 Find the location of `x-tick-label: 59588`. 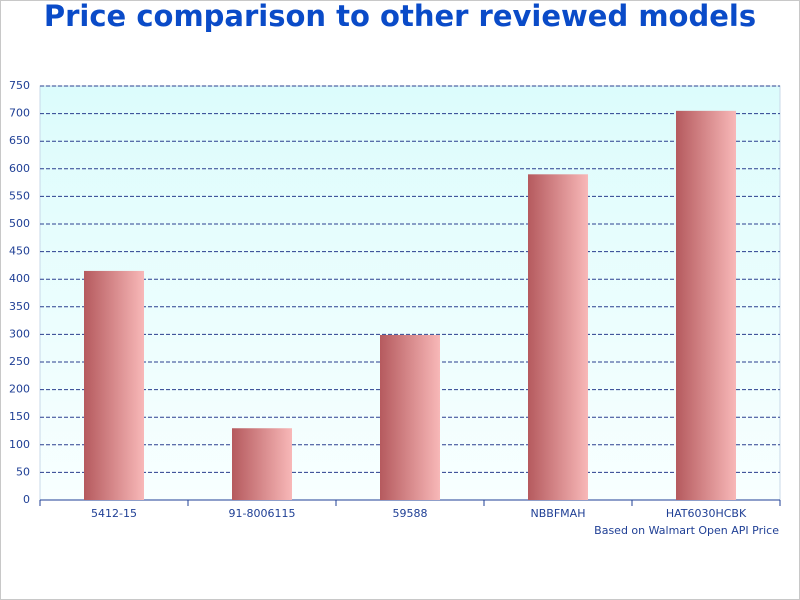

x-tick-label: 59588 is located at coordinates (410, 513).